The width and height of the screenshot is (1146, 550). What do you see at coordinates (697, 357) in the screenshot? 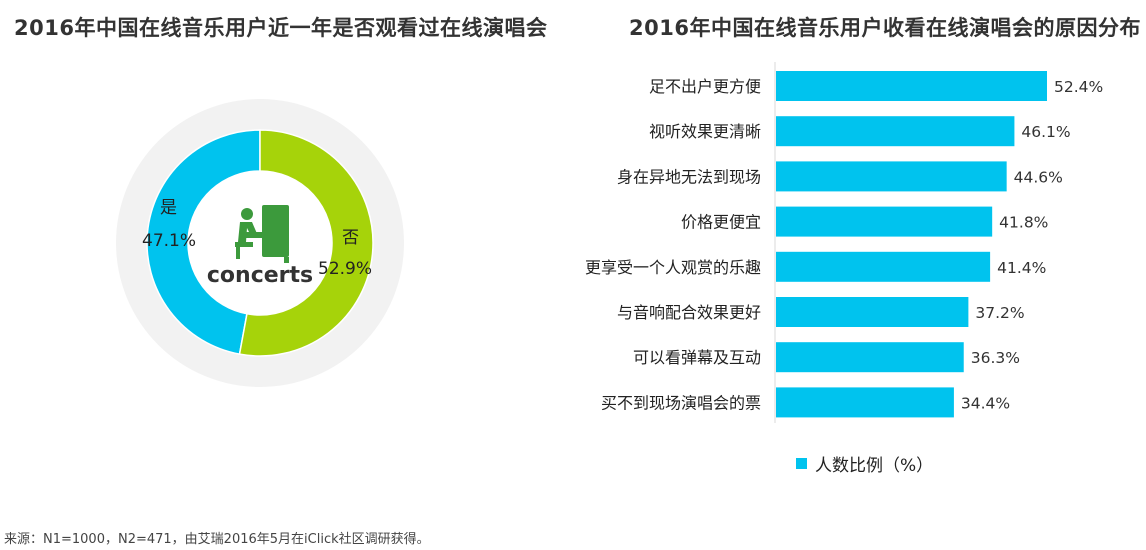
I see `bar-category-label: 可以看弹幕及互动` at bounding box center [697, 357].